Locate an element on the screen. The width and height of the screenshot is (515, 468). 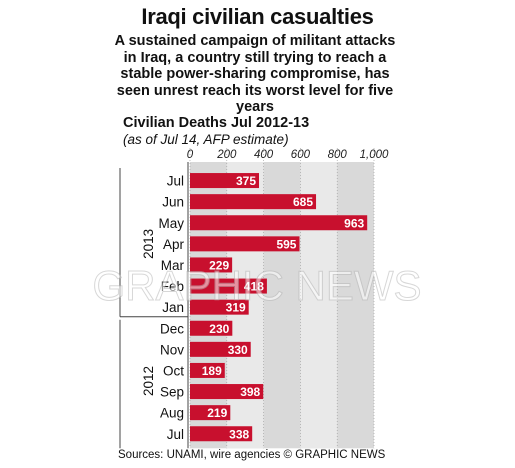
x-tick-label: 600 is located at coordinates (301, 155).